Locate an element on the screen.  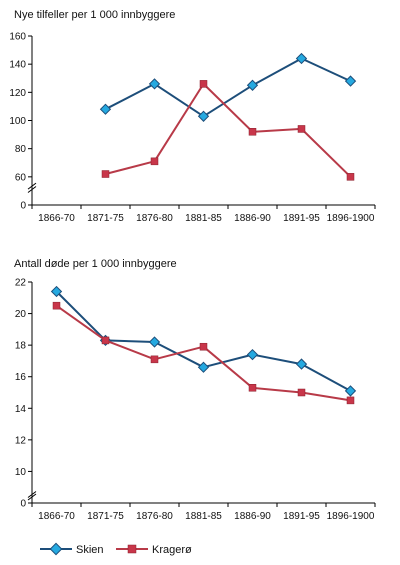
chart-2-y-tick-label: 18 is located at coordinates (21, 346).